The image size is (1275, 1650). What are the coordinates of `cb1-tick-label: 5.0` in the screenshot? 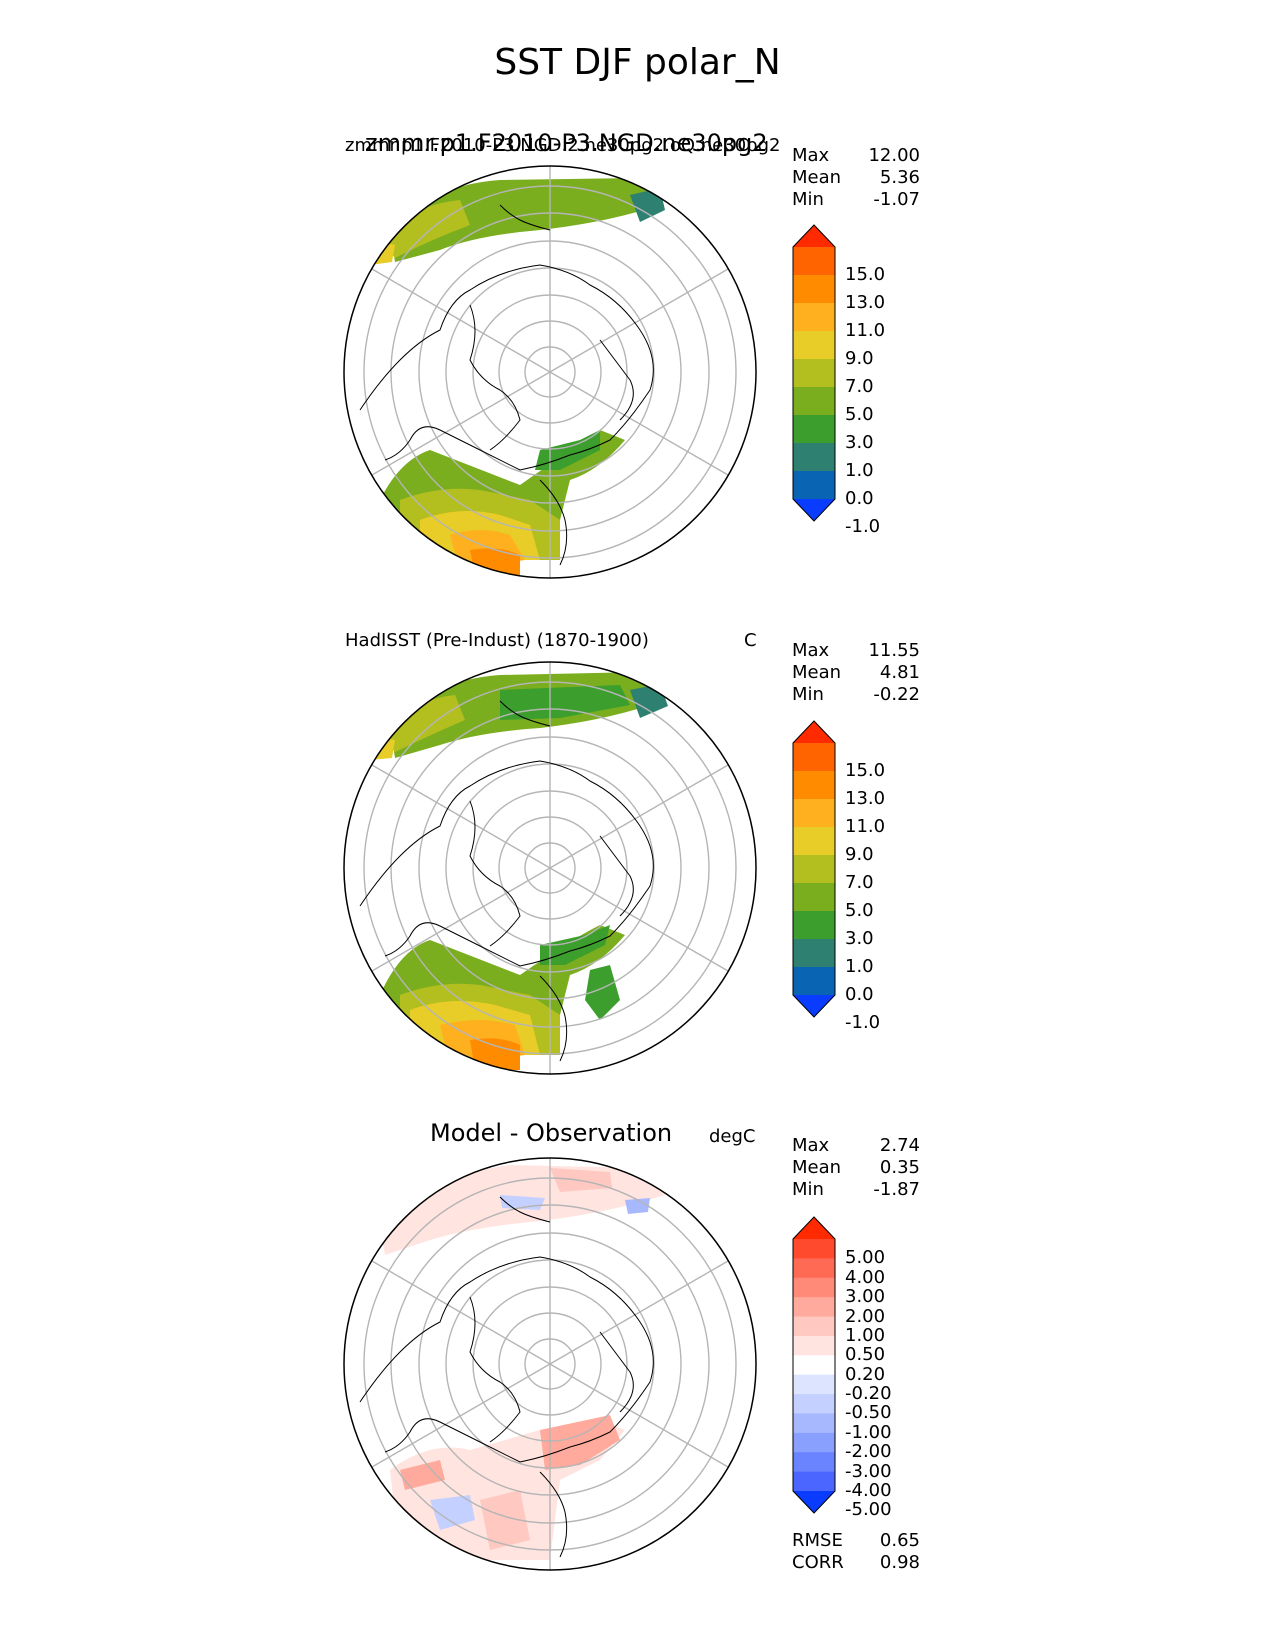 It's located at (859, 414).